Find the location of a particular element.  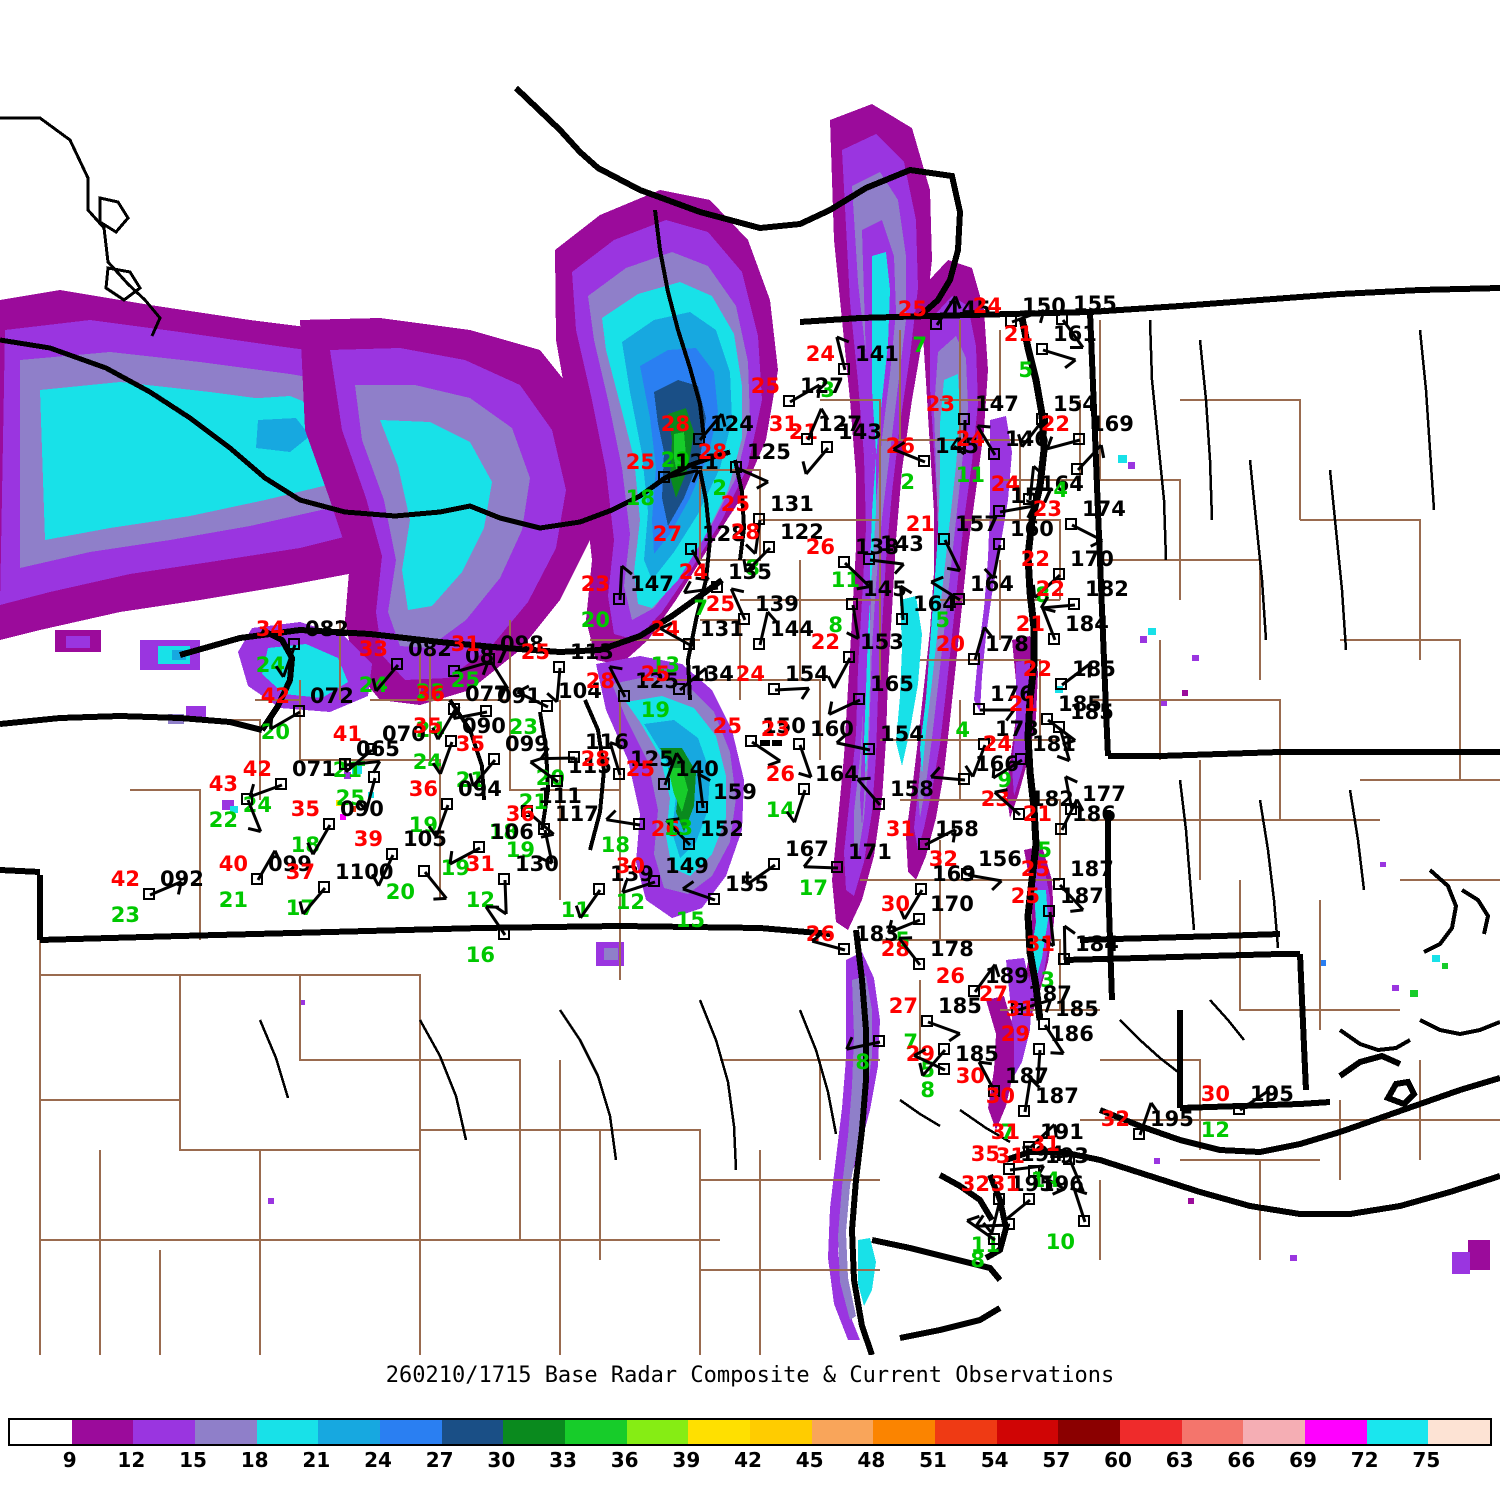

colorbar-tick-63: 63 is located at coordinates (1179, 1460).